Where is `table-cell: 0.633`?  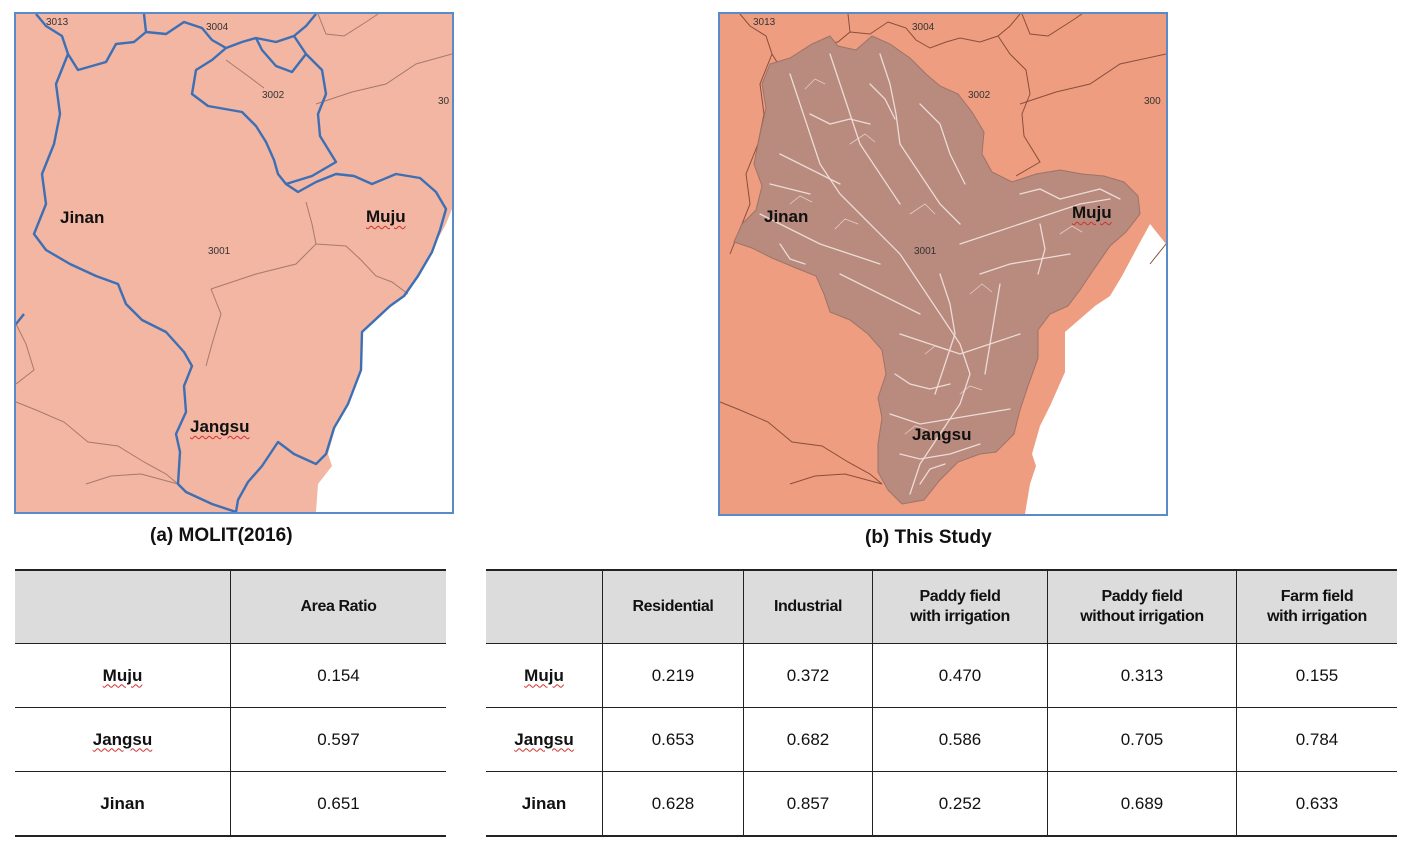 table-cell: 0.633 is located at coordinates (1316, 804).